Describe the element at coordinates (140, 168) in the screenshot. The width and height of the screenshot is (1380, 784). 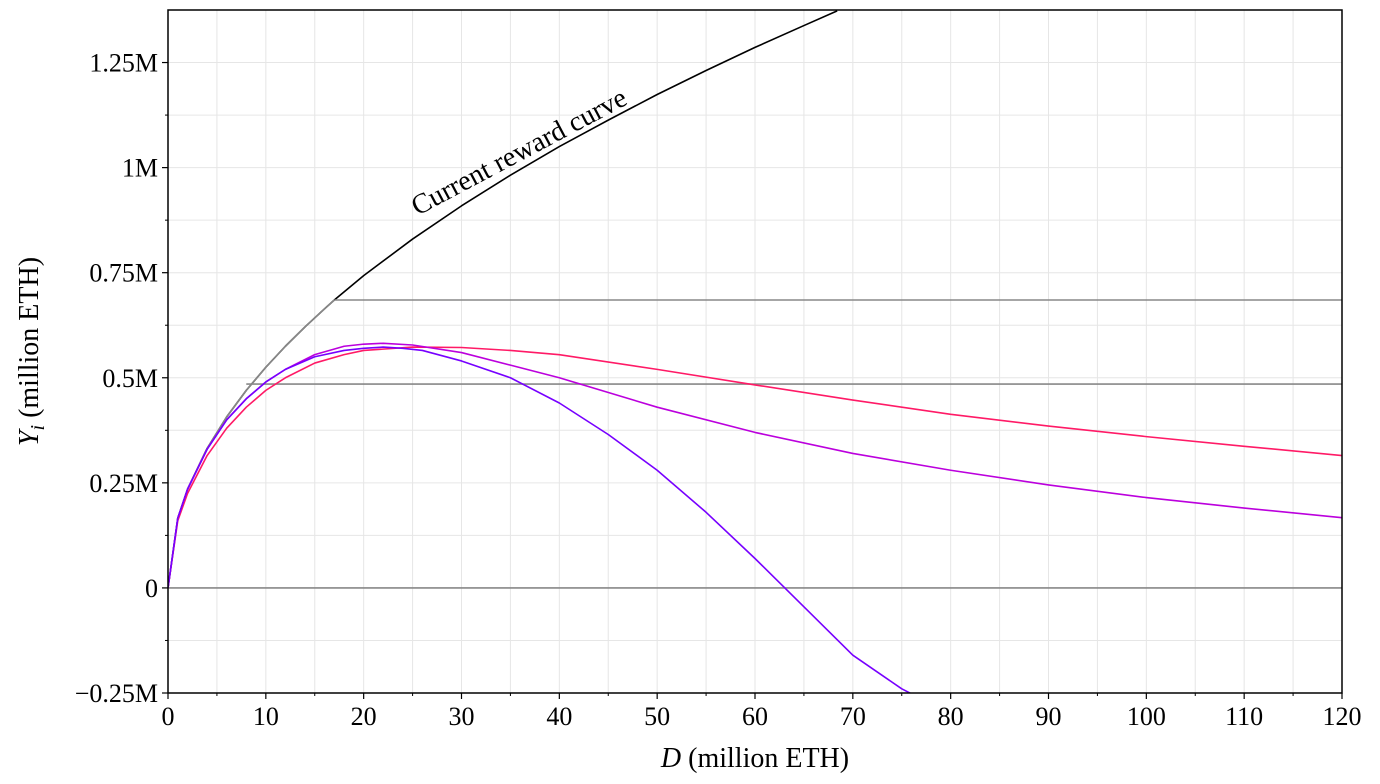
I see `y-tick-label: 1M` at that location.